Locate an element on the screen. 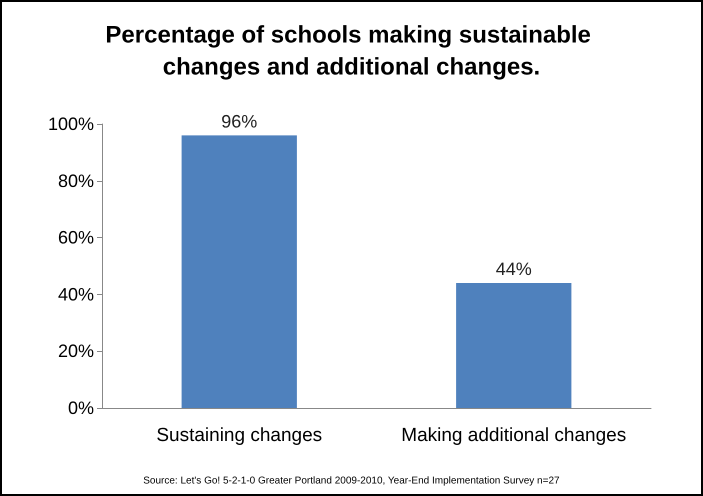 Image resolution: width=703 pixels, height=496 pixels. y-tick-label: 0% is located at coordinates (81, 408).